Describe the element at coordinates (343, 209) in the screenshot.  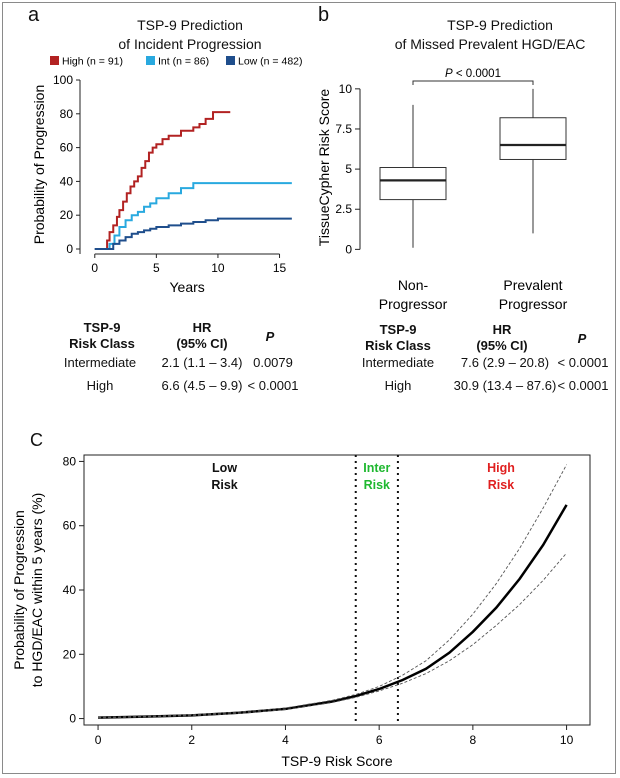
I see `y-tick-label: 2.5` at that location.